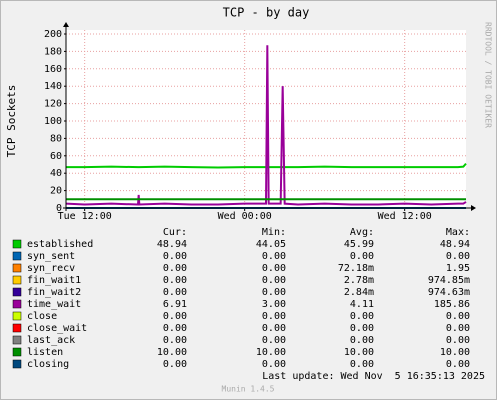 The image size is (497, 400). What do you see at coordinates (248, 389) in the screenshot?
I see `footer: Munin 1.4.5` at bounding box center [248, 389].